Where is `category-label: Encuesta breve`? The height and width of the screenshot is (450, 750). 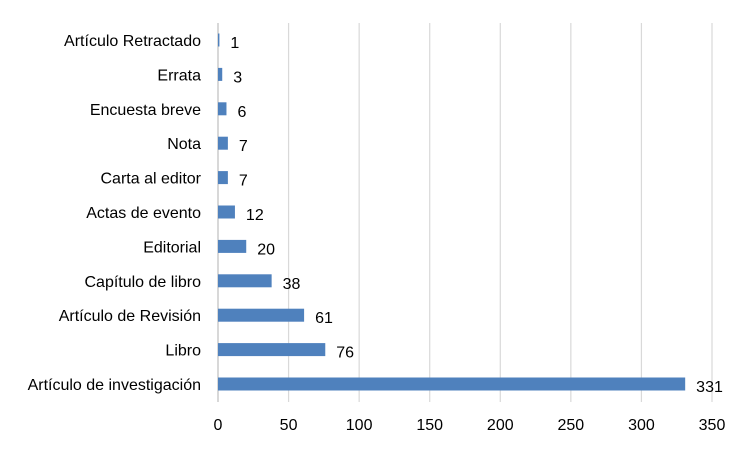 category-label: Encuesta breve is located at coordinates (145, 110).